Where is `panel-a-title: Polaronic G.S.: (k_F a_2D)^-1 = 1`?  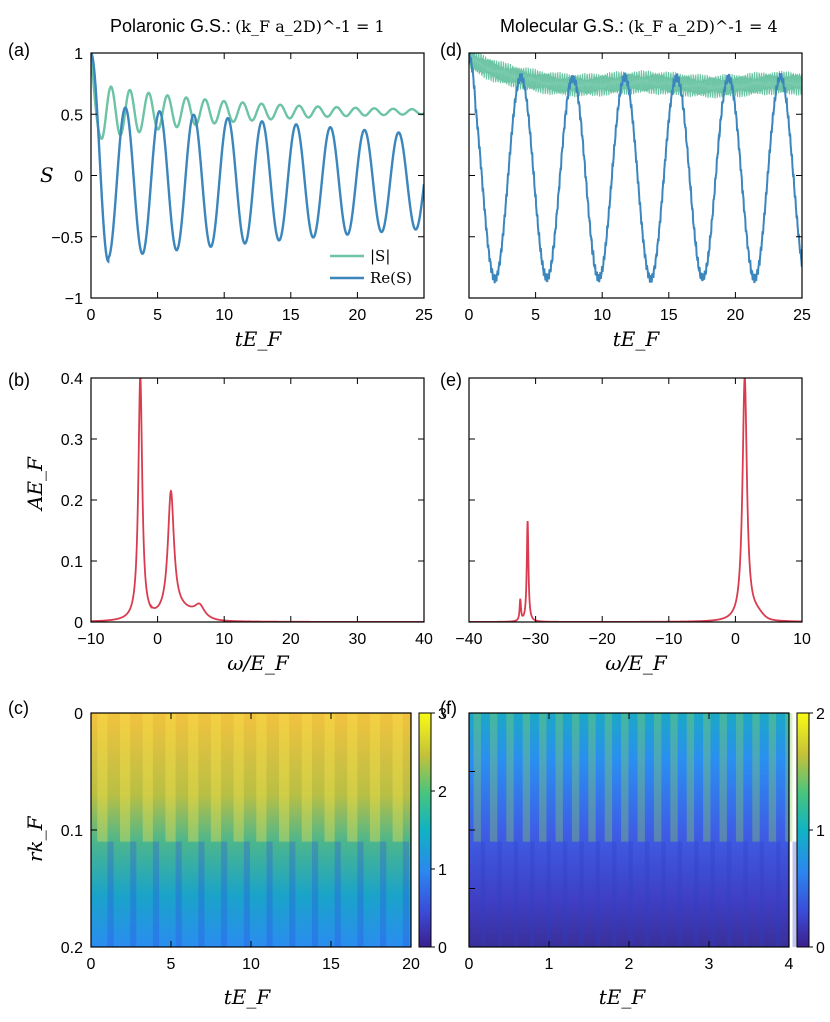
panel-a-title: Polaronic G.S.: (k_F a_2D)^-1 = 1 is located at coordinates (247, 26).